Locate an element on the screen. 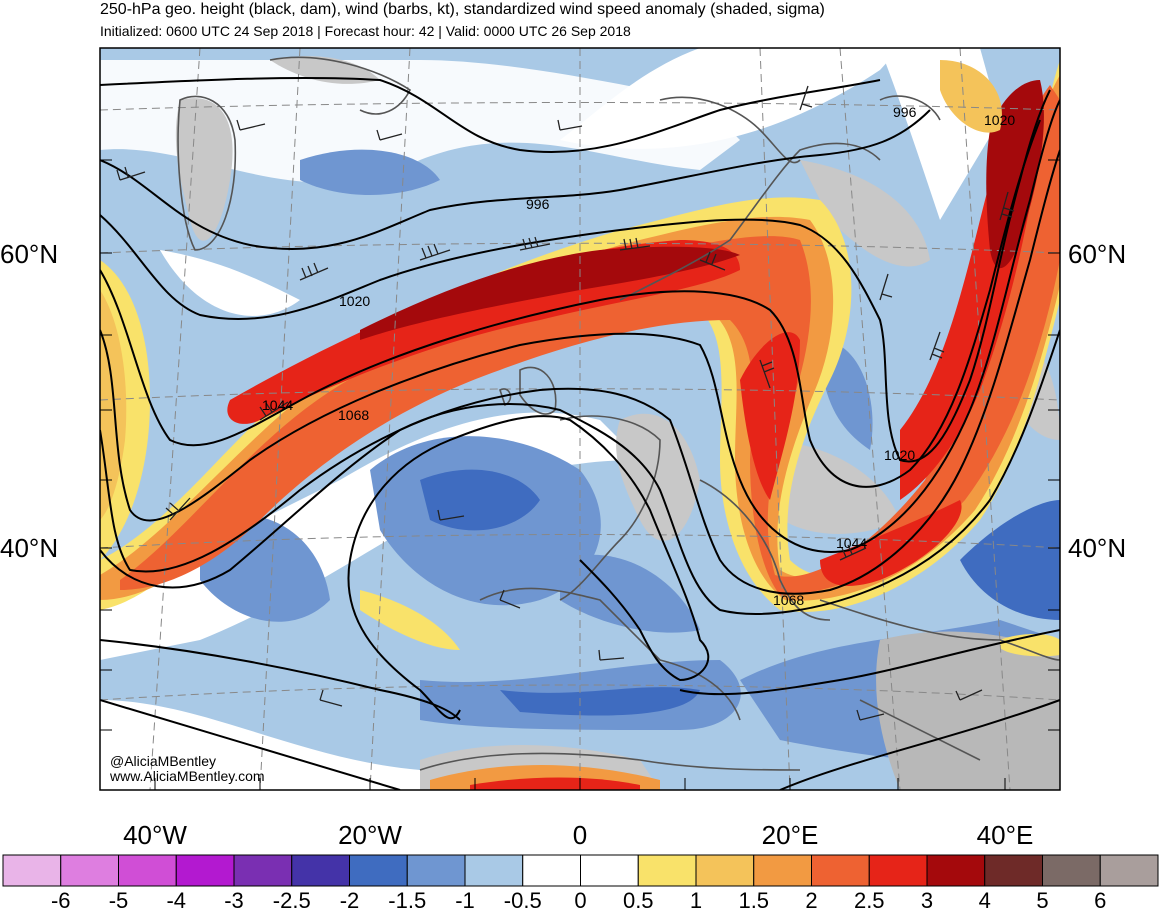  lat-label-40n-right: 40°N is located at coordinates (1097, 548).